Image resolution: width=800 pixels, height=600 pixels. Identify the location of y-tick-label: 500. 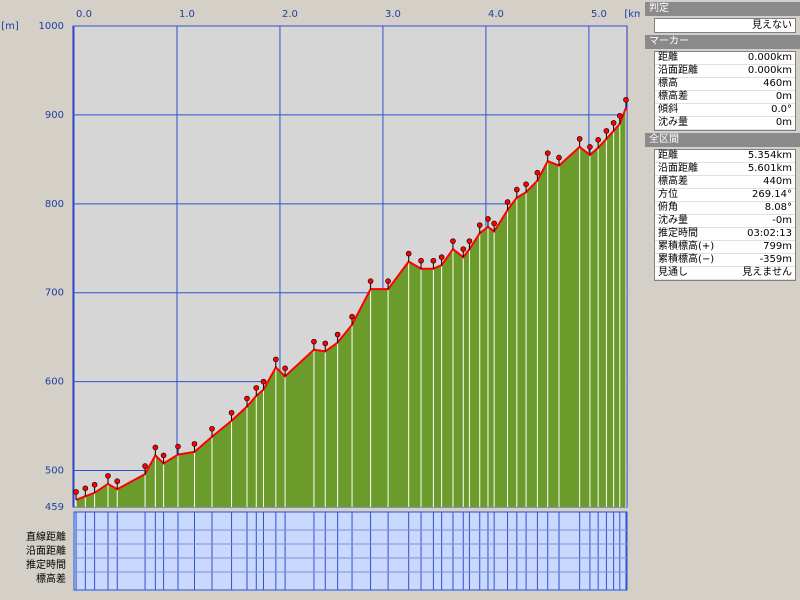
(54, 471).